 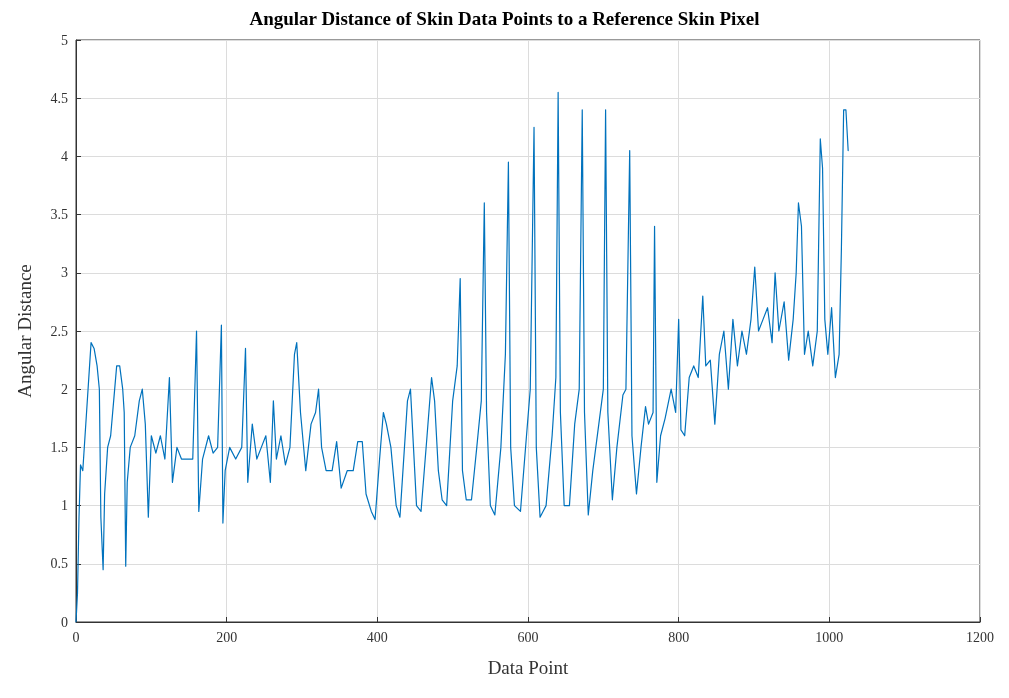 What do you see at coordinates (64, 389) in the screenshot?
I see `y-tick-label: 2` at bounding box center [64, 389].